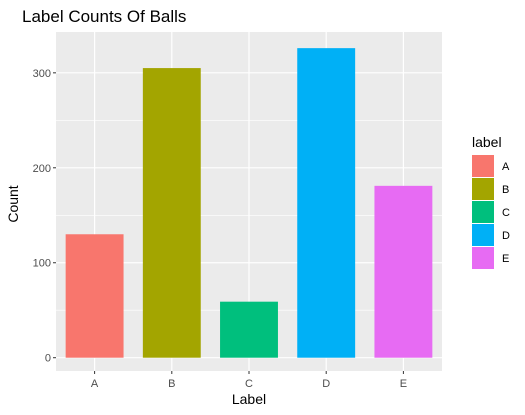 This screenshot has width=525, height=415. What do you see at coordinates (249, 384) in the screenshot?
I see `x-tick-label: C` at bounding box center [249, 384].